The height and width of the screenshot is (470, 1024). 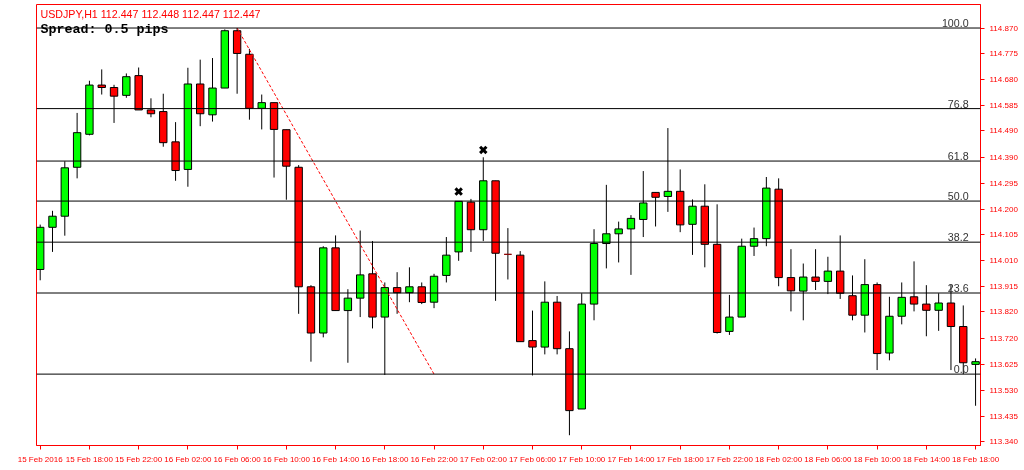 I want to click on y-tick-label: 113.820, so click(x=1004, y=312).